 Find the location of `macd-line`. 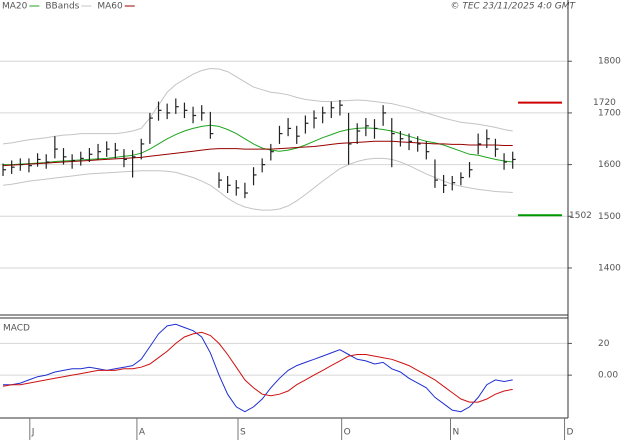

macd-line is located at coordinates (257, 367).